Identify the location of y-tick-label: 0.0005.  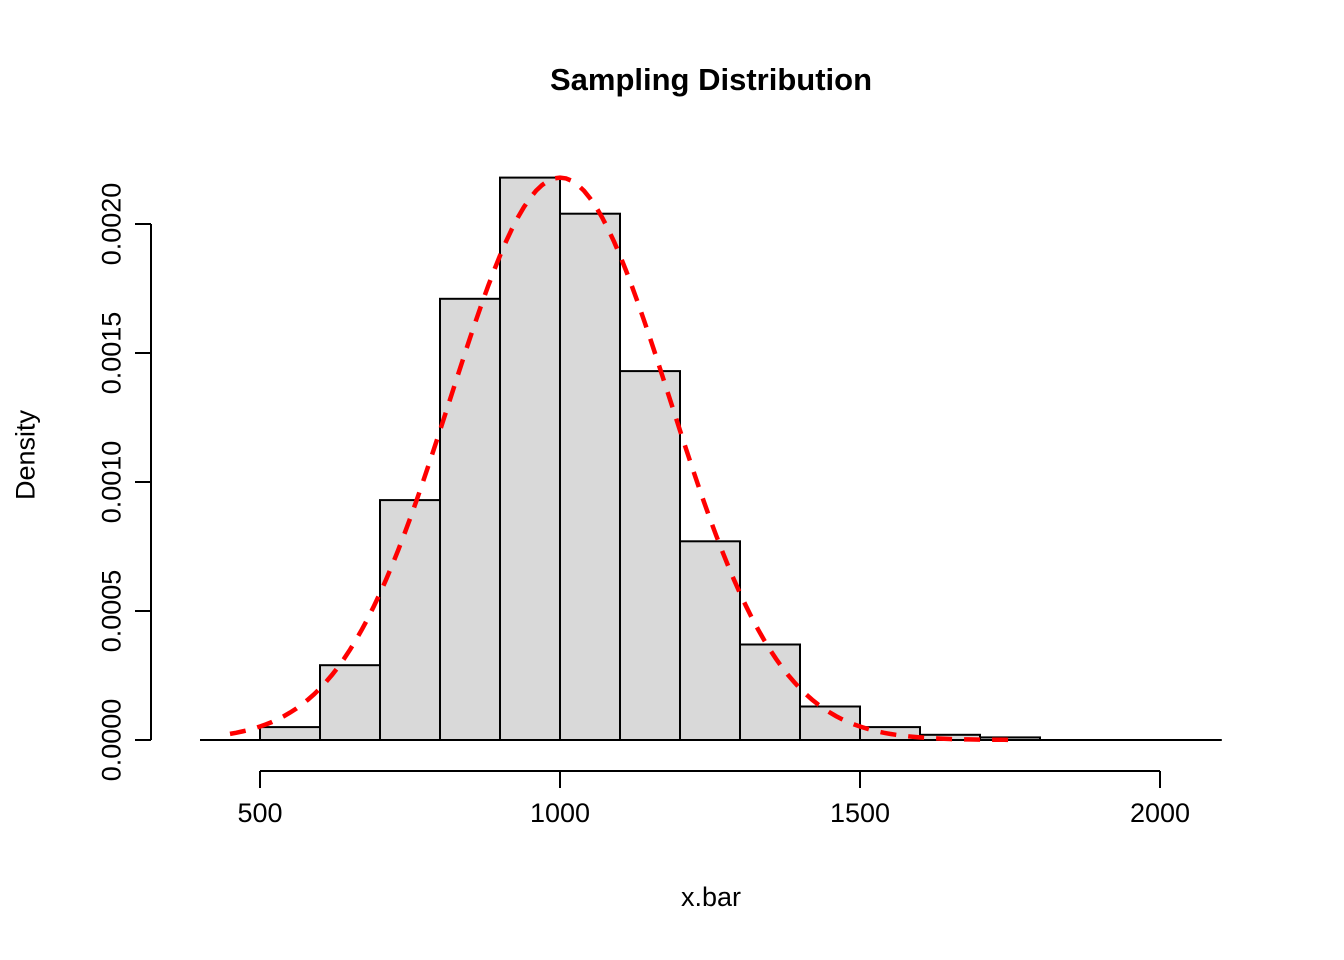
(111, 611).